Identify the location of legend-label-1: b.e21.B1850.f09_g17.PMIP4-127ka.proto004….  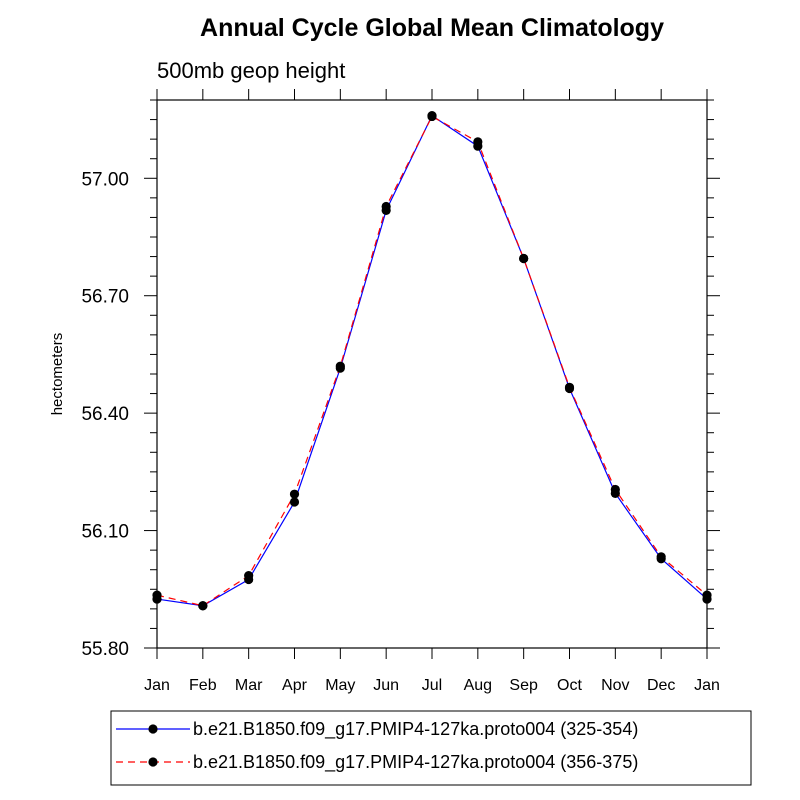
(415, 729).